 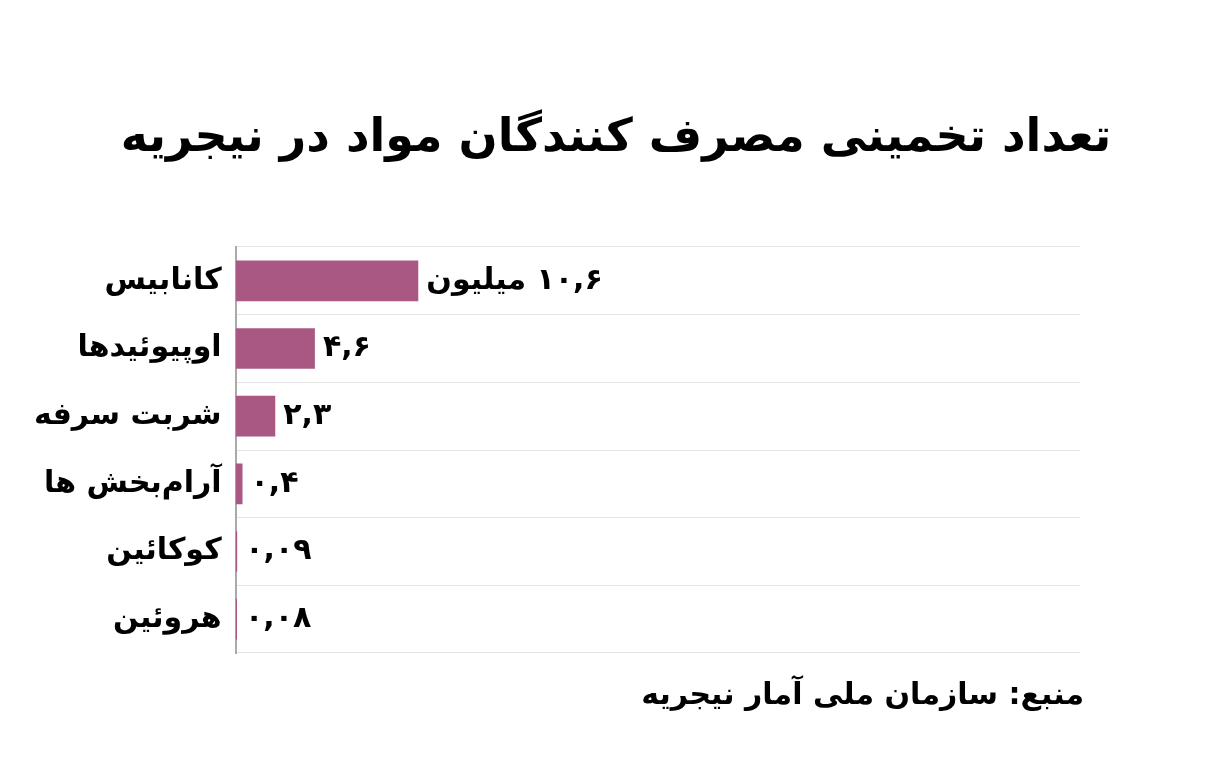 What do you see at coordinates (346, 346) in the screenshot?
I see `data-label: ۴,۶` at bounding box center [346, 346].